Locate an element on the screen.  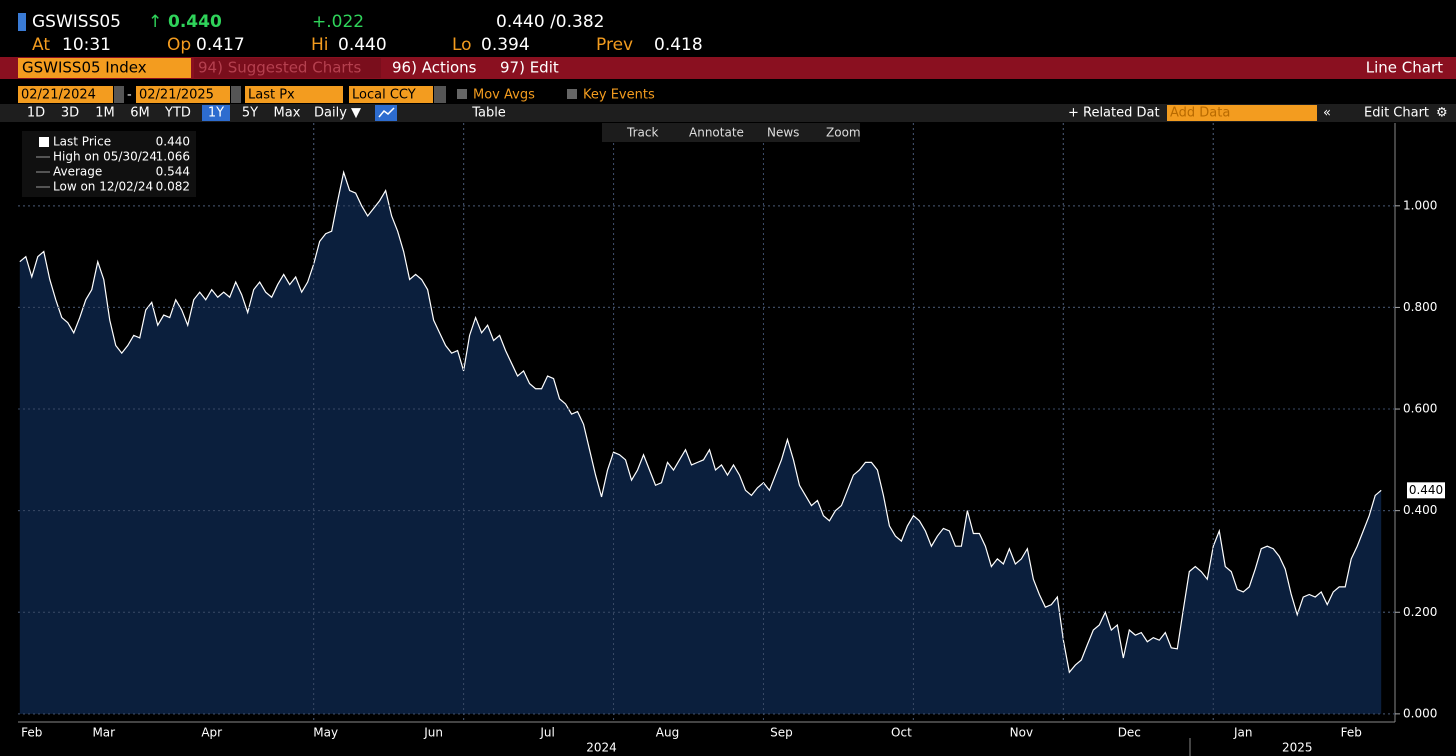
y-tick-label: 0.200 is located at coordinates (1420, 612).